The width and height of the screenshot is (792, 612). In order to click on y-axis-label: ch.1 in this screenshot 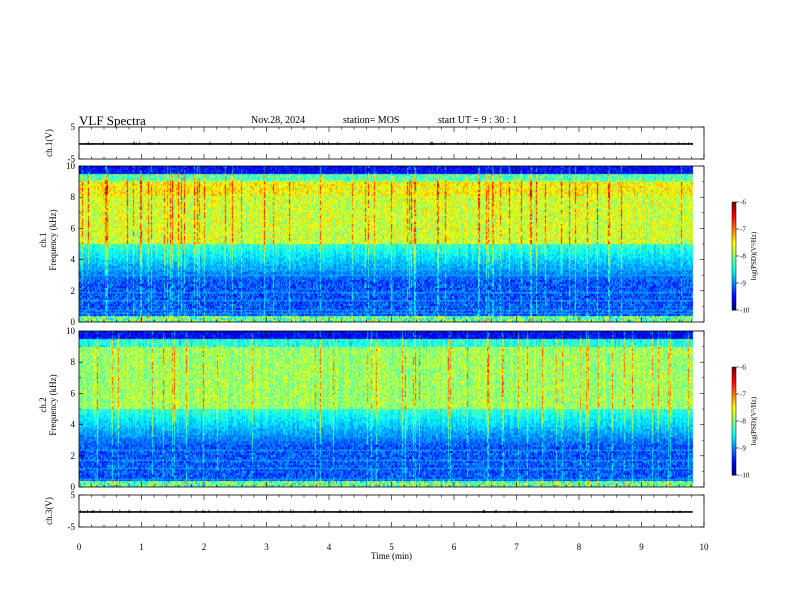, I will do `click(43, 239)`.